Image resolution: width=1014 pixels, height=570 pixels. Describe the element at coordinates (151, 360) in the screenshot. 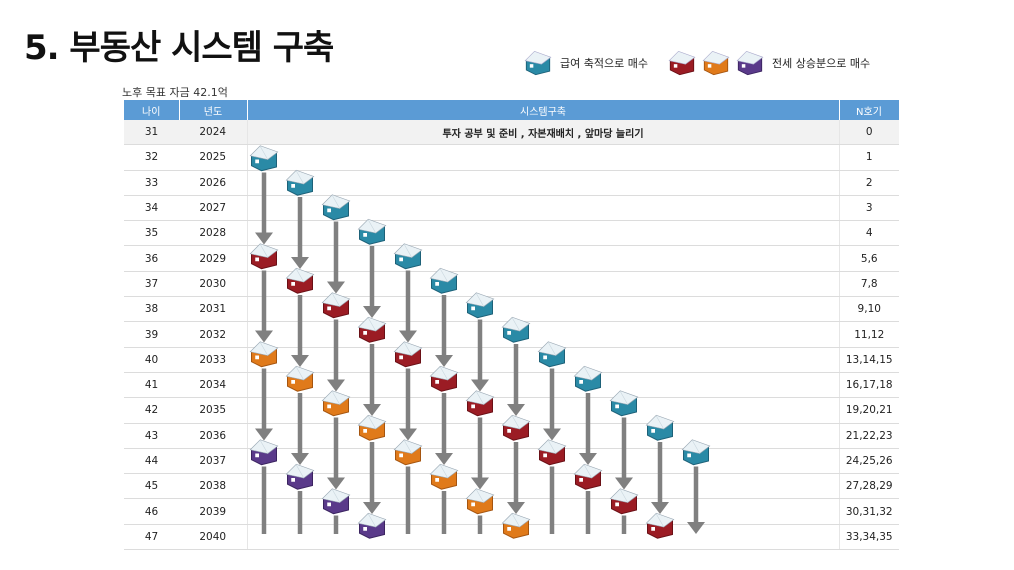

I see `cell-age: 40` at that location.